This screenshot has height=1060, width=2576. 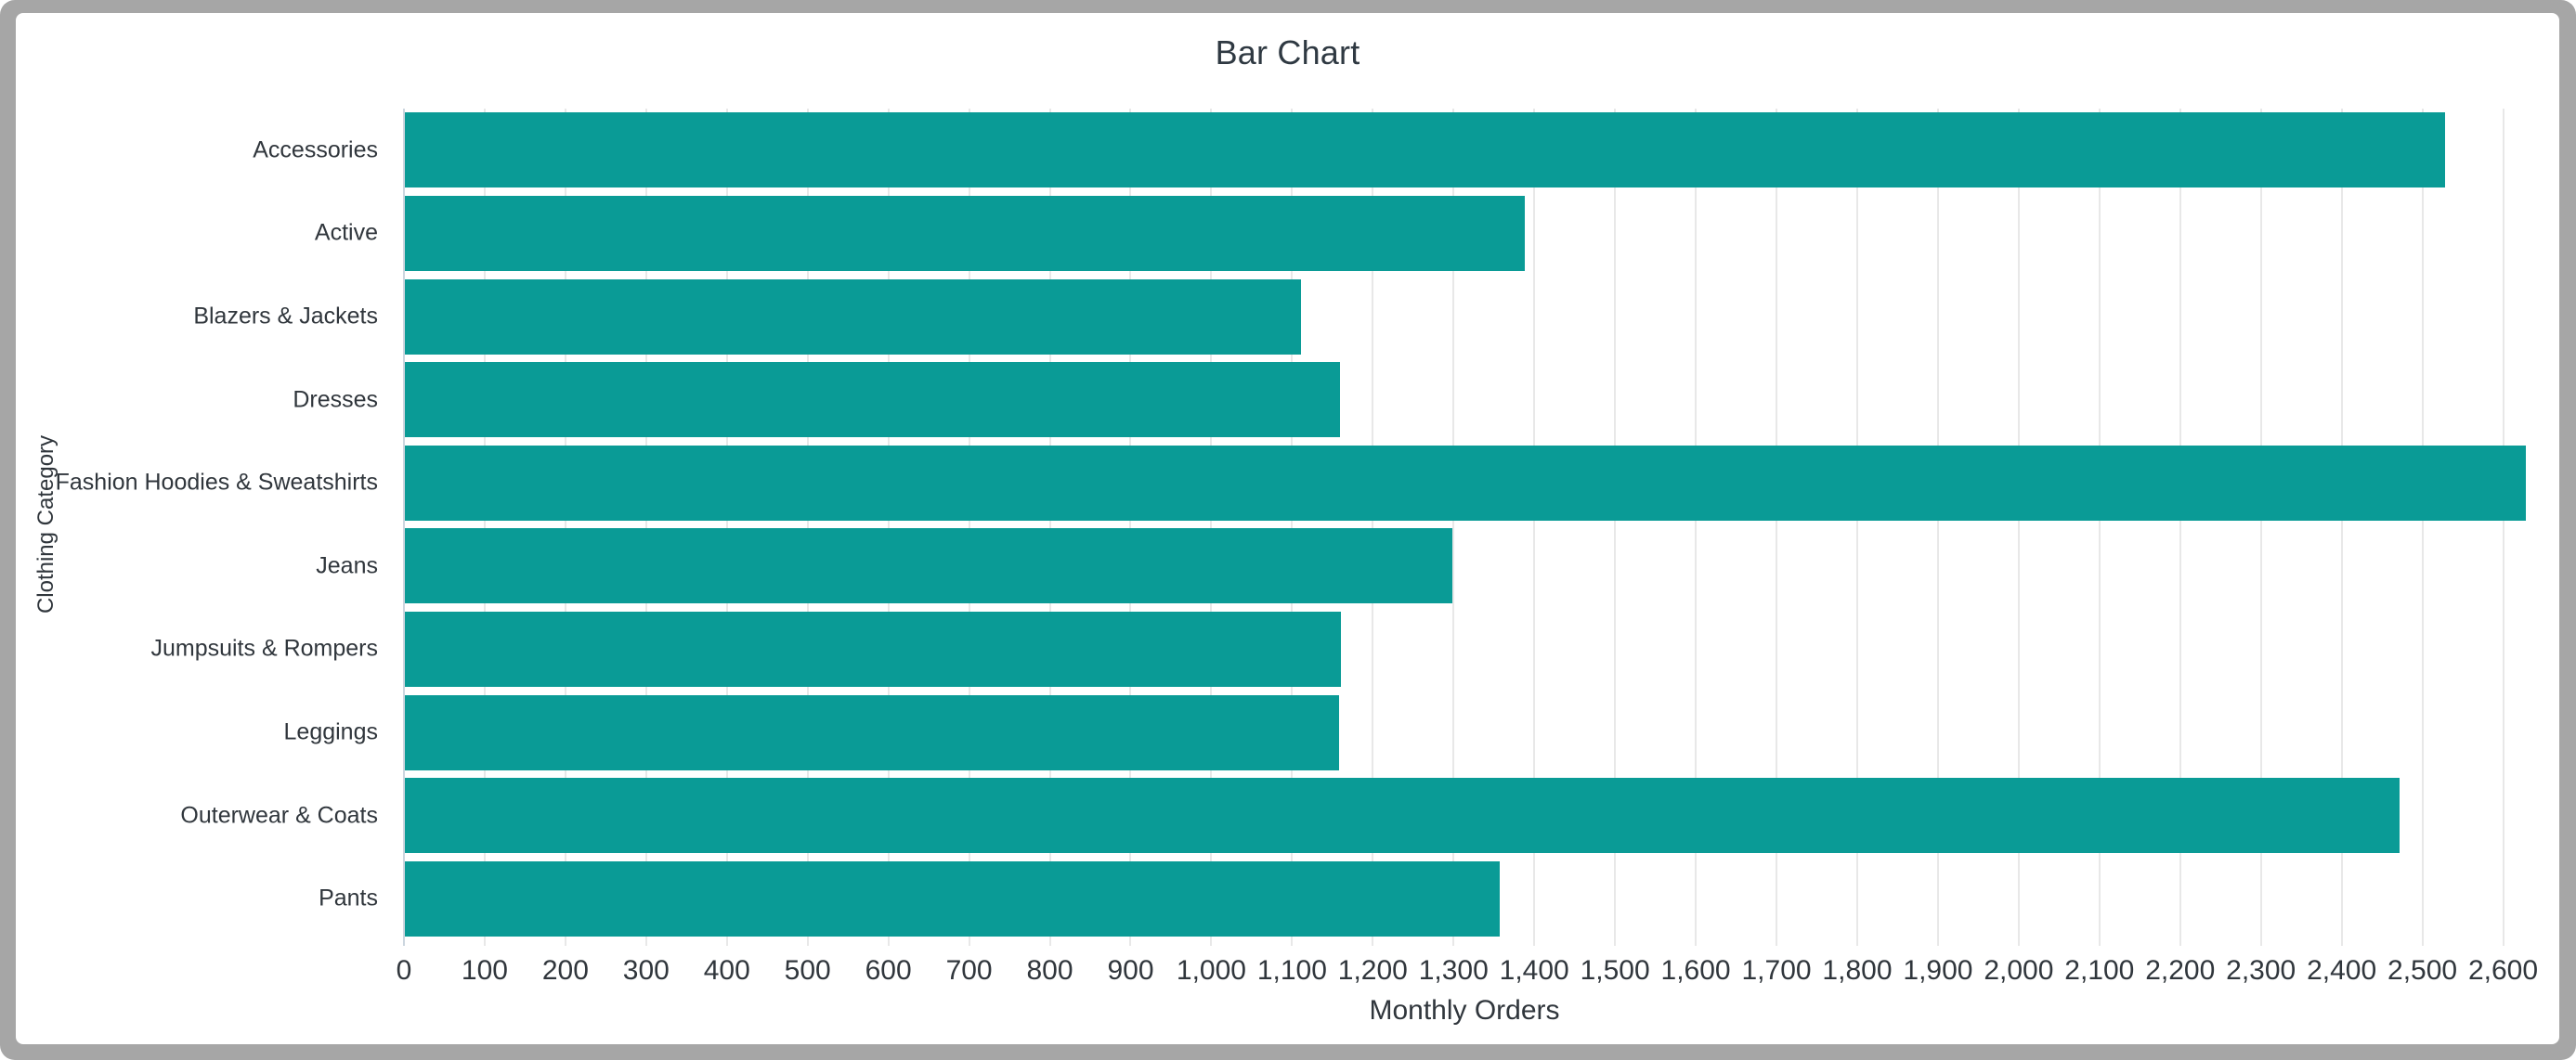 What do you see at coordinates (331, 731) in the screenshot?
I see `y-axis-category-label: Leggings` at bounding box center [331, 731].